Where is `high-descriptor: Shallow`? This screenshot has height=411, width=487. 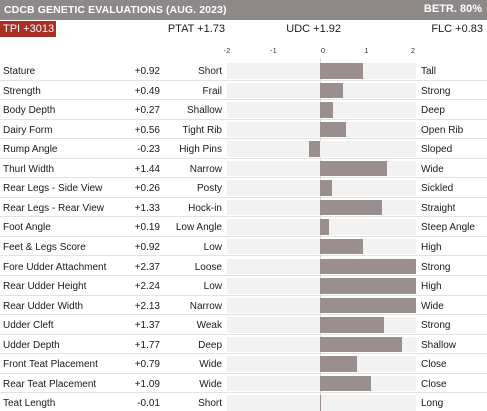
high-descriptor: Shallow is located at coordinates (439, 345).